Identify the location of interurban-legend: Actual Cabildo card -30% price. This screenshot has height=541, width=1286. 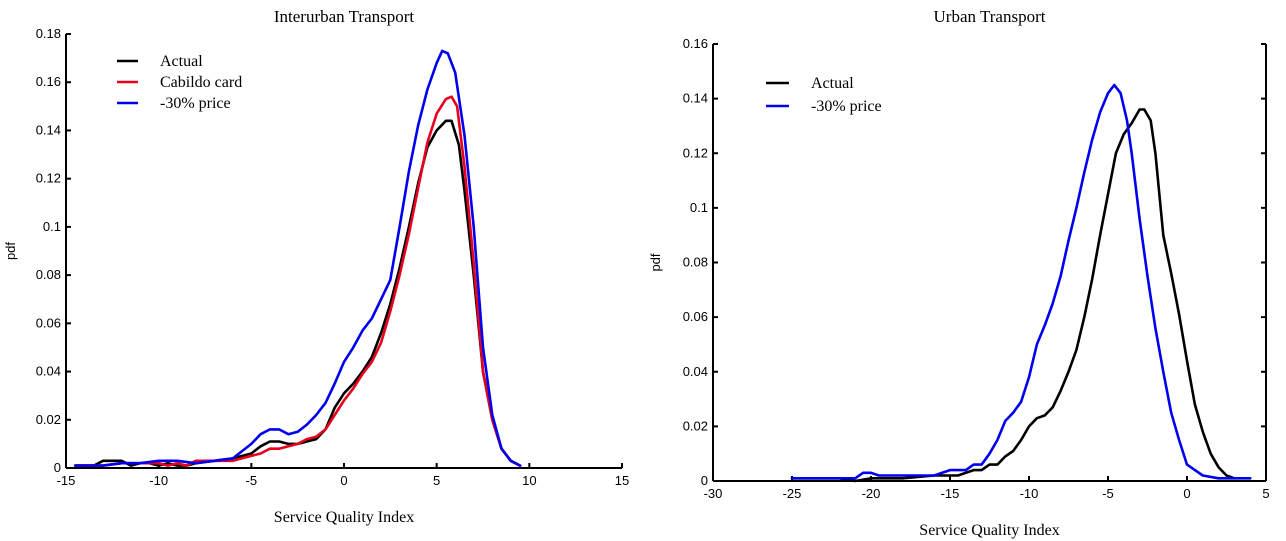
(179, 82).